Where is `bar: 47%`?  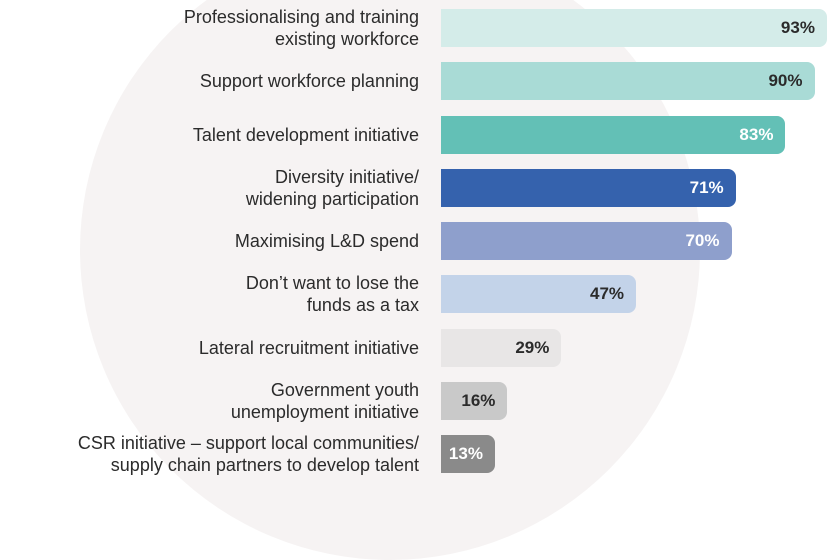
bar: 47% is located at coordinates (539, 294).